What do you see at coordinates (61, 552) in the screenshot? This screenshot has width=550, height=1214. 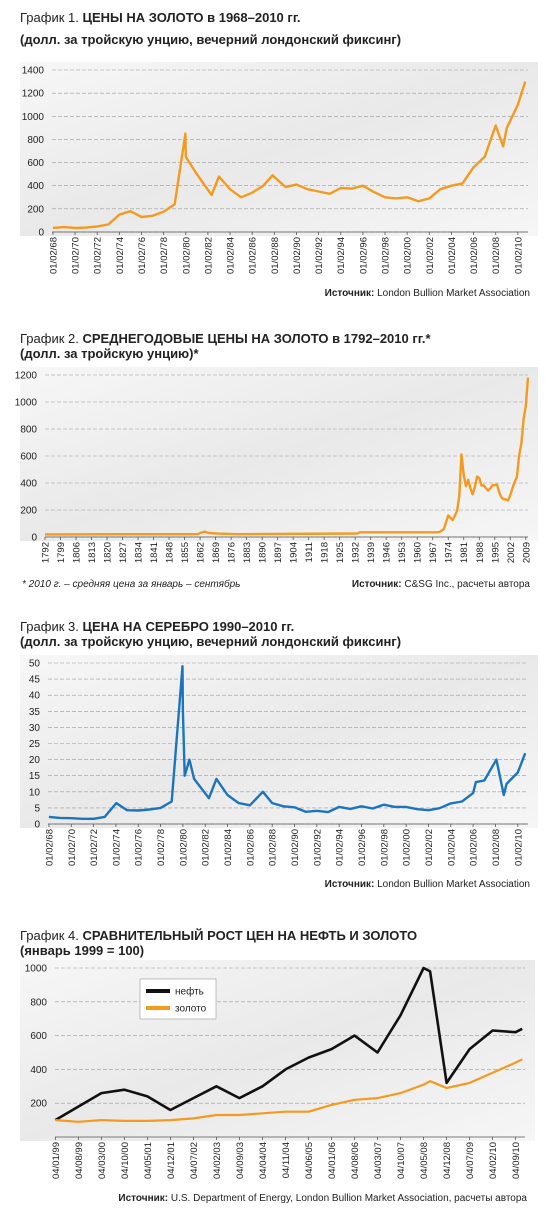 I see `x-tick-label: 1799` at bounding box center [61, 552].